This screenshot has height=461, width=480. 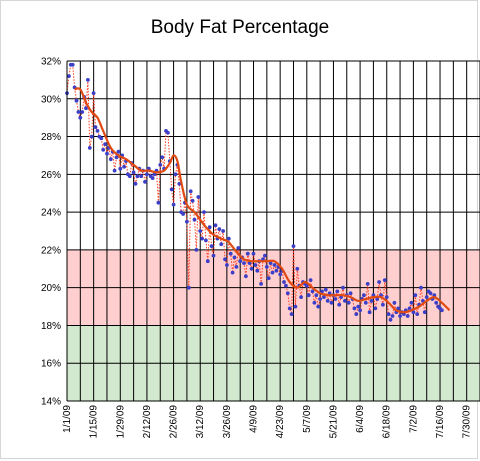 What do you see at coordinates (200, 422) in the screenshot?
I see `x-tick-label: 3/12/09` at bounding box center [200, 422].